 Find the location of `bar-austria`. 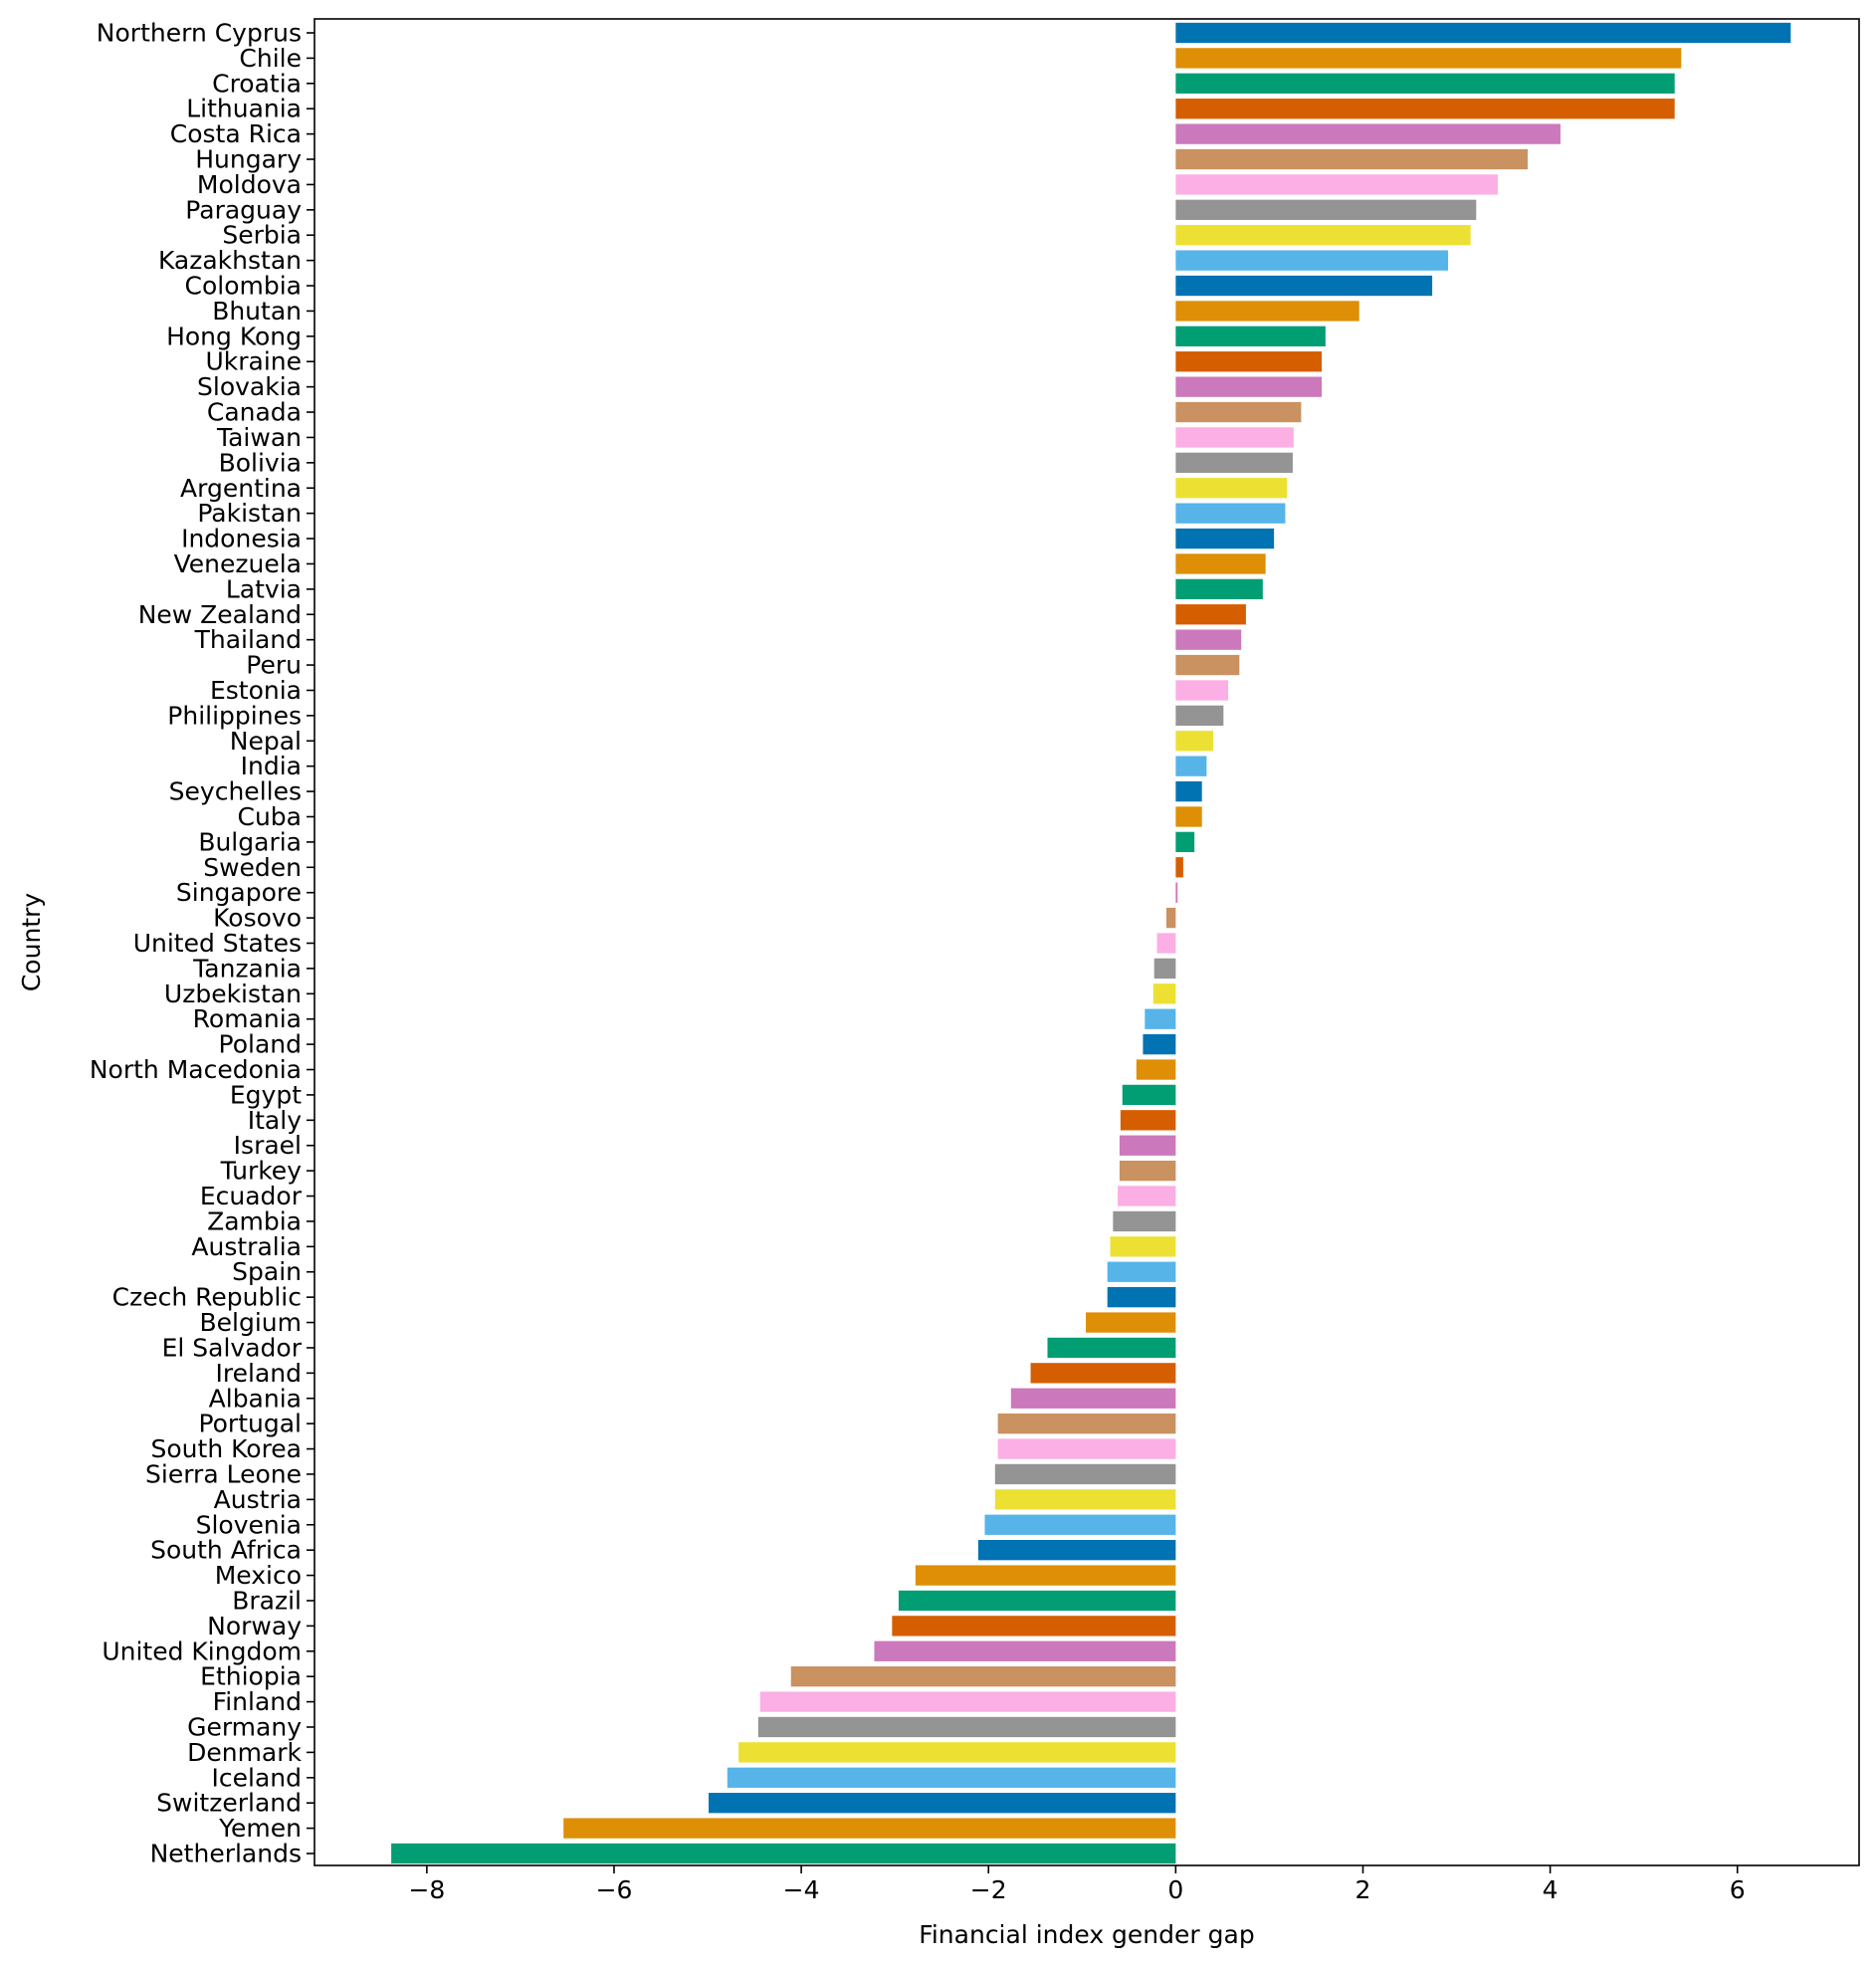

bar-austria is located at coordinates (1085, 1499).